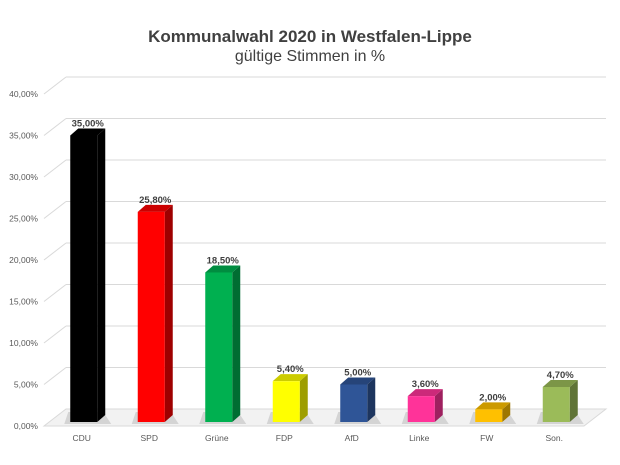 Image resolution: width=620 pixels, height=465 pixels. Describe the element at coordinates (23, 343) in the screenshot. I see `y-tick-label: 10,00%` at that location.